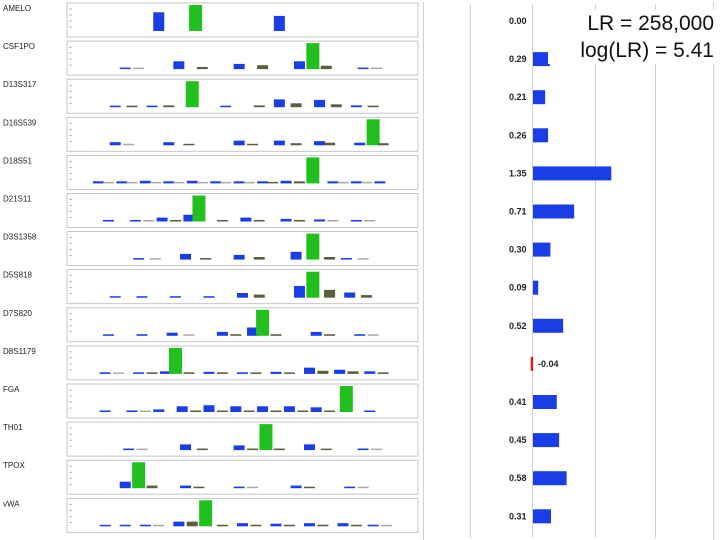  What do you see at coordinates (518, 59) in the screenshot?
I see `lr-value-label: 0.29` at bounding box center [518, 59].